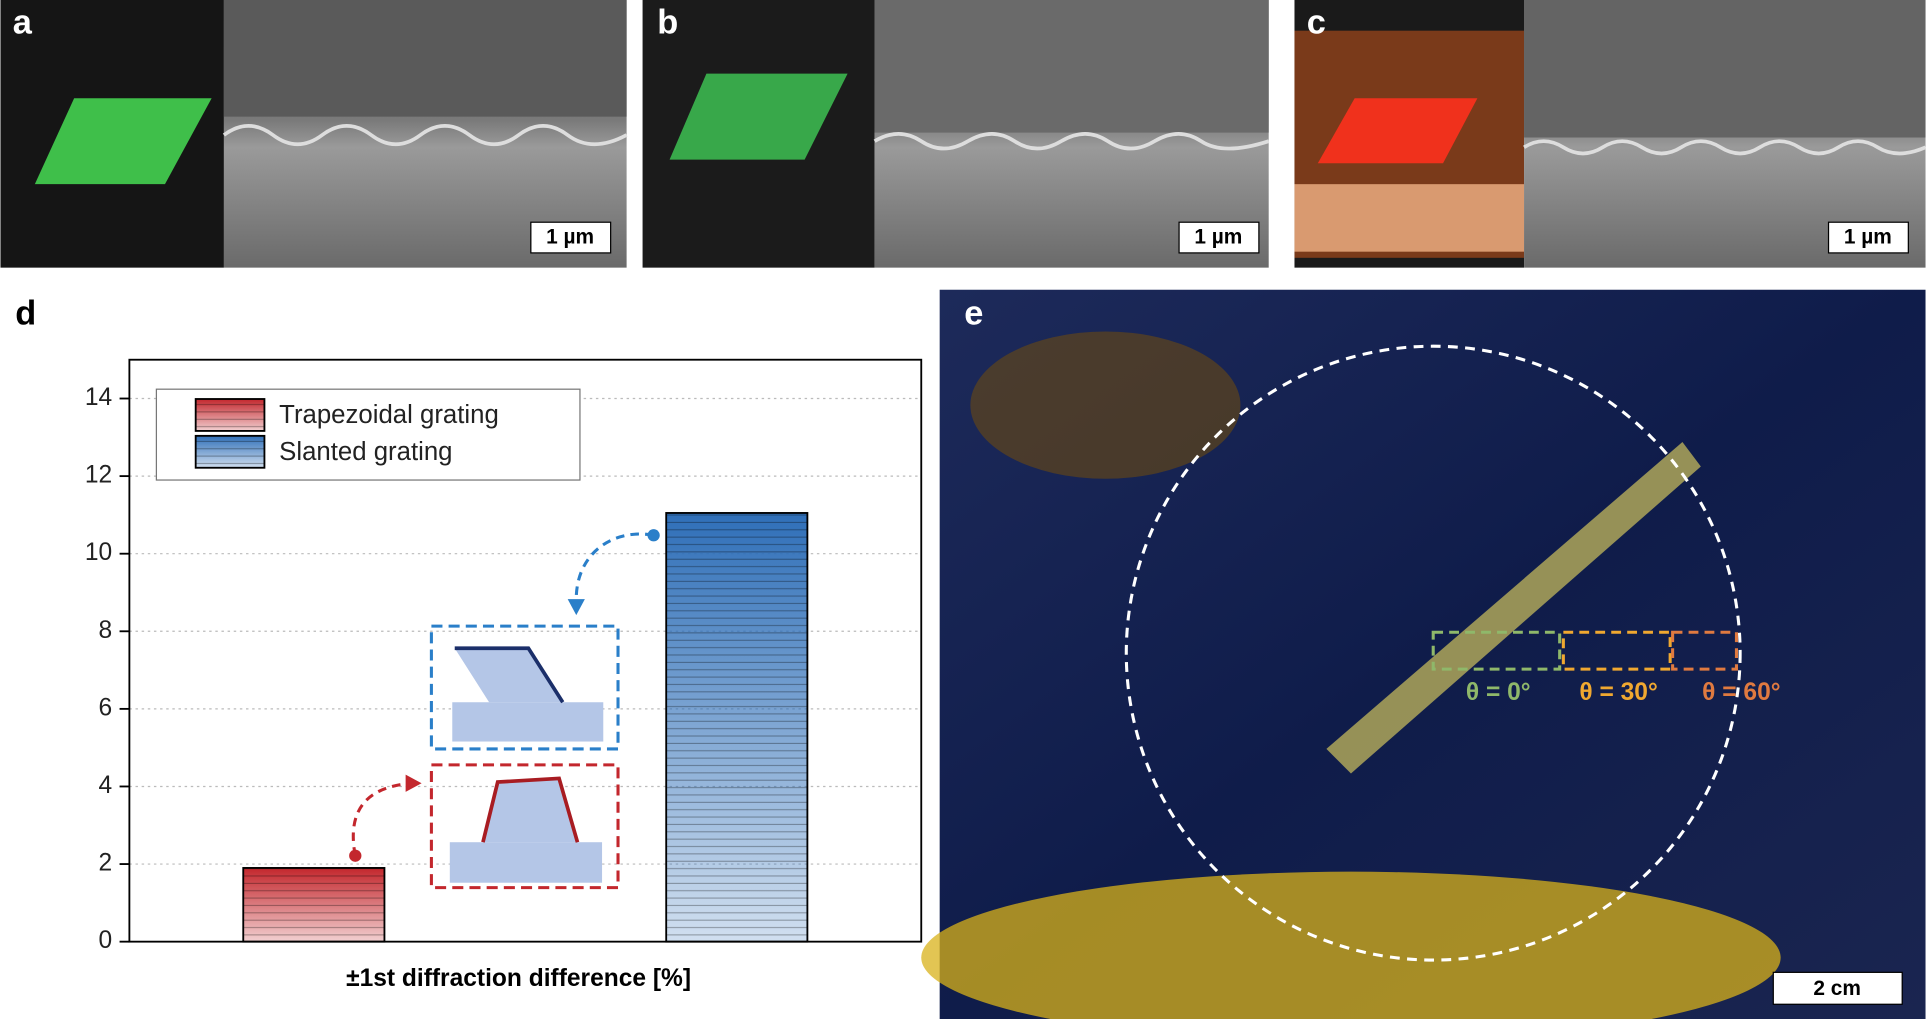  I want to click on panel-c: c 1 µm, so click(1610, 134).